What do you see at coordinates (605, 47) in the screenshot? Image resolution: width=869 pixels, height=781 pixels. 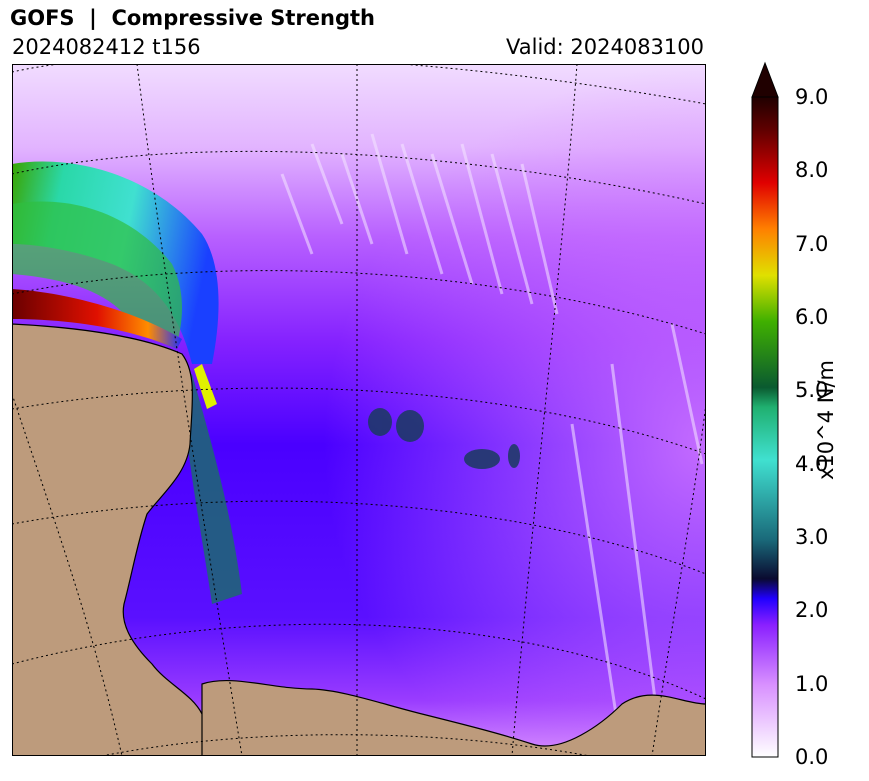 I see `valid-time-label: Valid: 2024083100` at bounding box center [605, 47].